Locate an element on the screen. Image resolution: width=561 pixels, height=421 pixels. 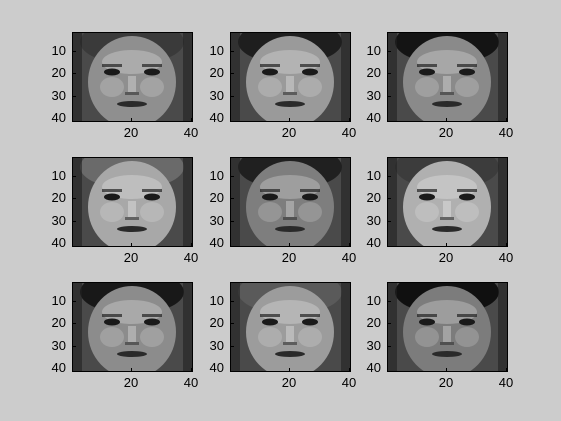
subplot-4: 10 20 30 40 20 40 is located at coordinates (125, 211).